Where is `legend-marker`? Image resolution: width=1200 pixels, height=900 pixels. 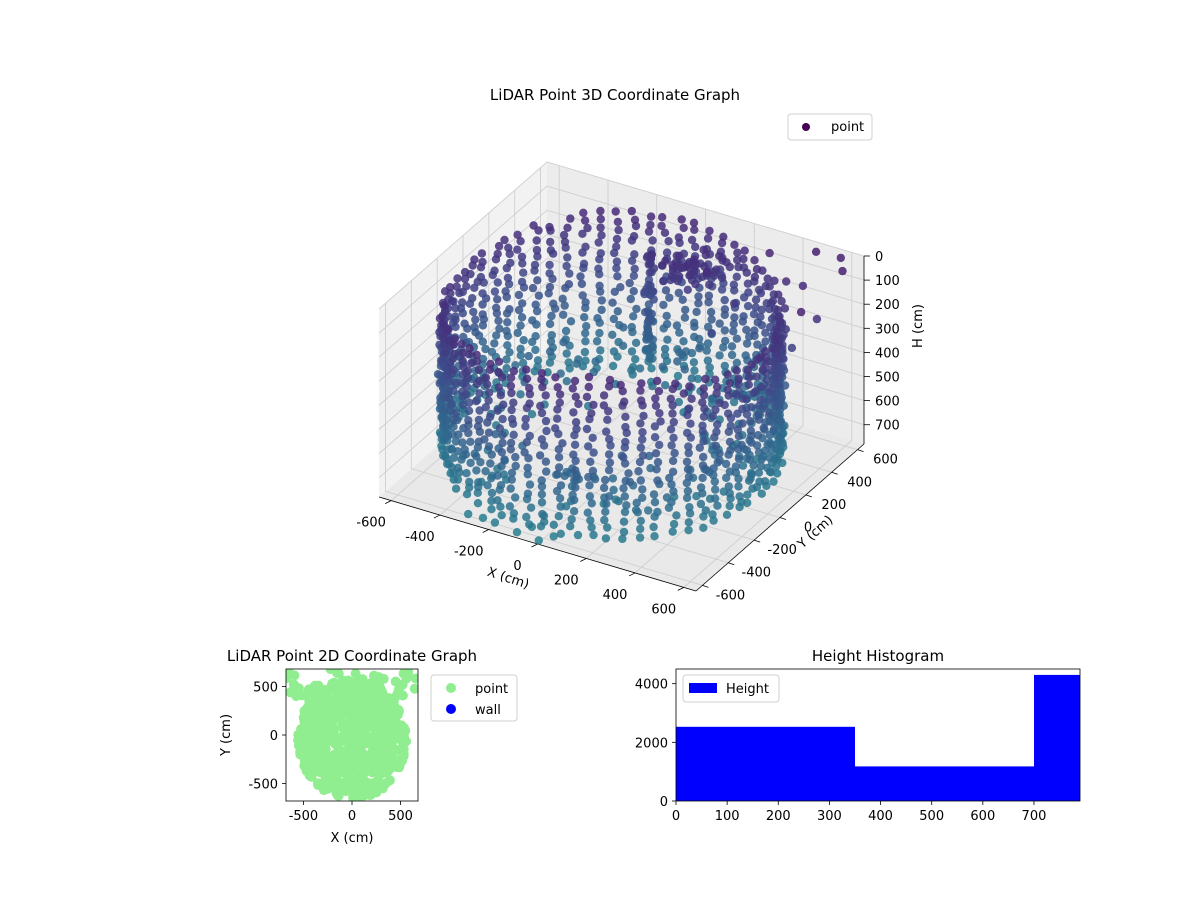
legend-marker is located at coordinates (806, 127).